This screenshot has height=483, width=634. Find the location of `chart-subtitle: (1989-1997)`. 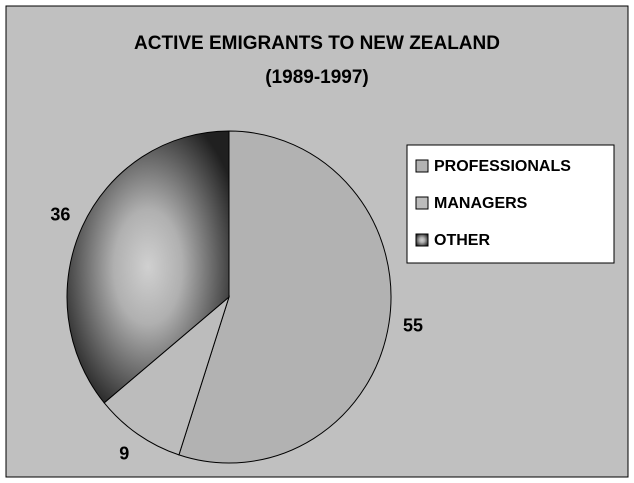

chart-subtitle: (1989-1997) is located at coordinates (317, 77).